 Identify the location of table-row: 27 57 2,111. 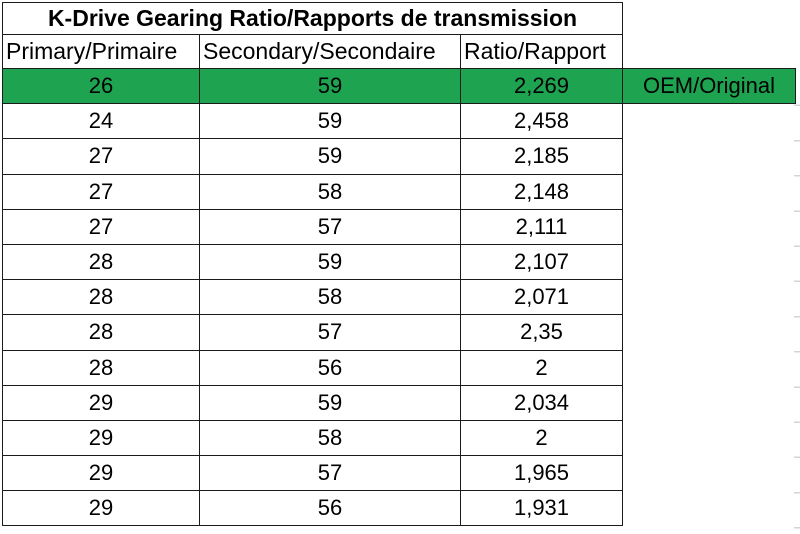
(399, 226).